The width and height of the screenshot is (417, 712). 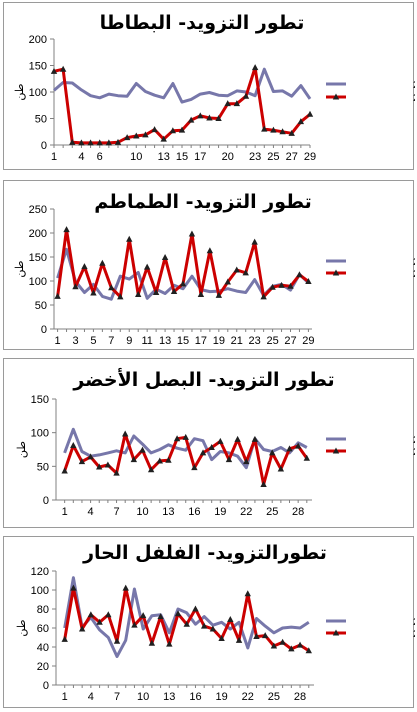 What do you see at coordinates (40, 434) in the screenshot?
I see `y-tick-label: 100` at bounding box center [40, 434].